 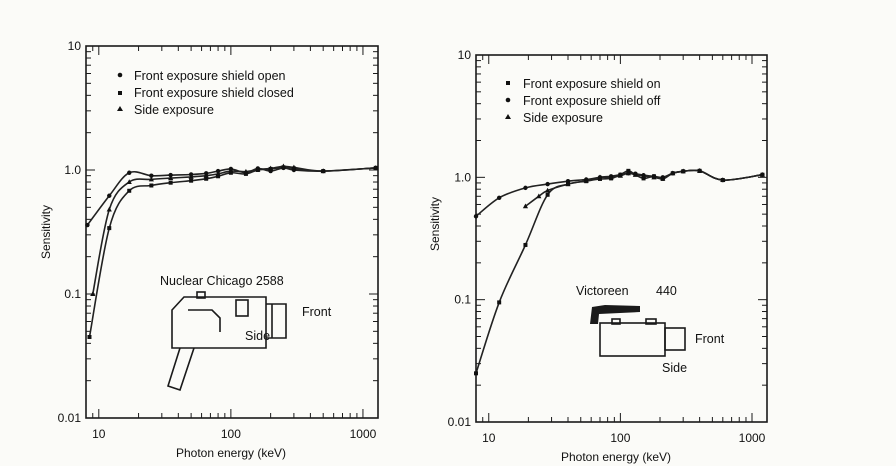 I want to click on nuclear-chicago-meter-drawing, so click(x=227, y=341).